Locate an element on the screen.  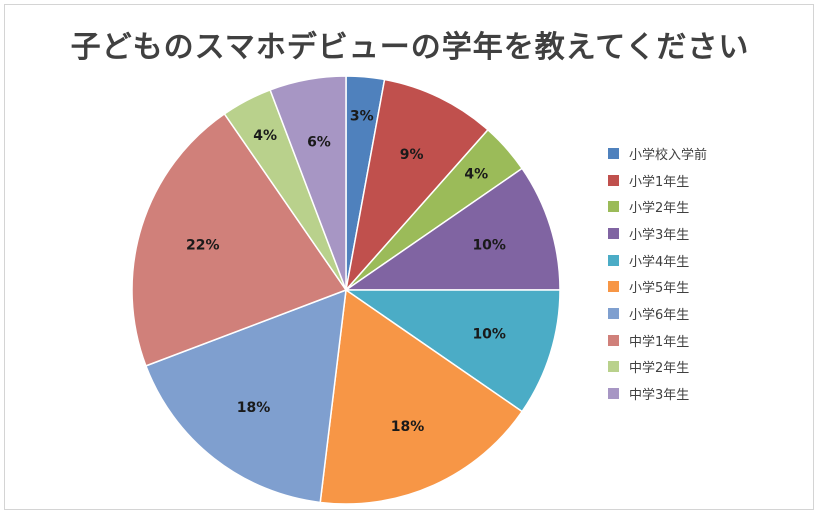
legend-item-2: 小学2年生 is located at coordinates (657, 206).